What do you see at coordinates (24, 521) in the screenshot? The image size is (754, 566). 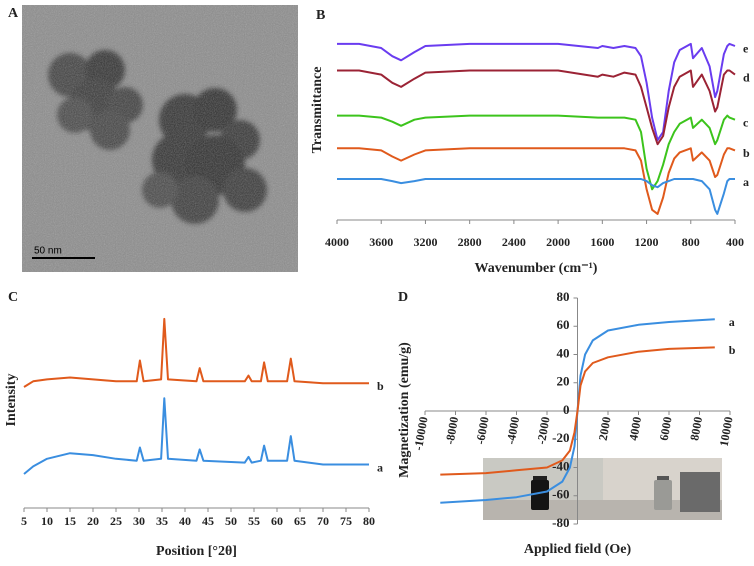 I see `x-tick-label: 5` at bounding box center [24, 521].